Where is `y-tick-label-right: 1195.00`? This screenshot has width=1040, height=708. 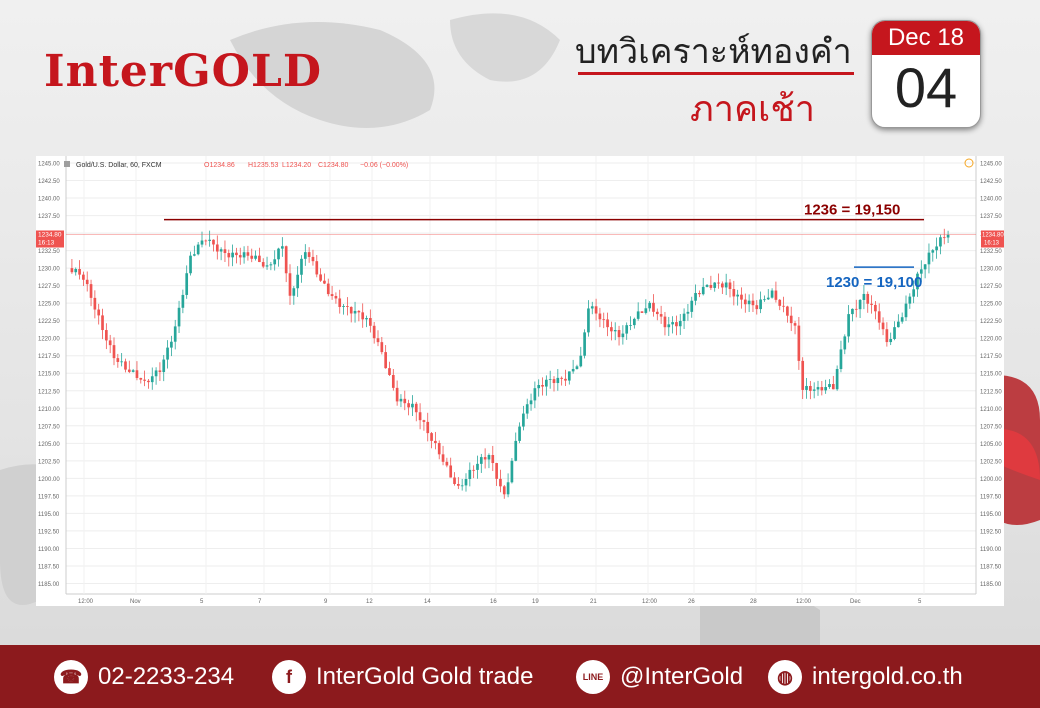
y-tick-label-right: 1195.00 is located at coordinates (991, 515).